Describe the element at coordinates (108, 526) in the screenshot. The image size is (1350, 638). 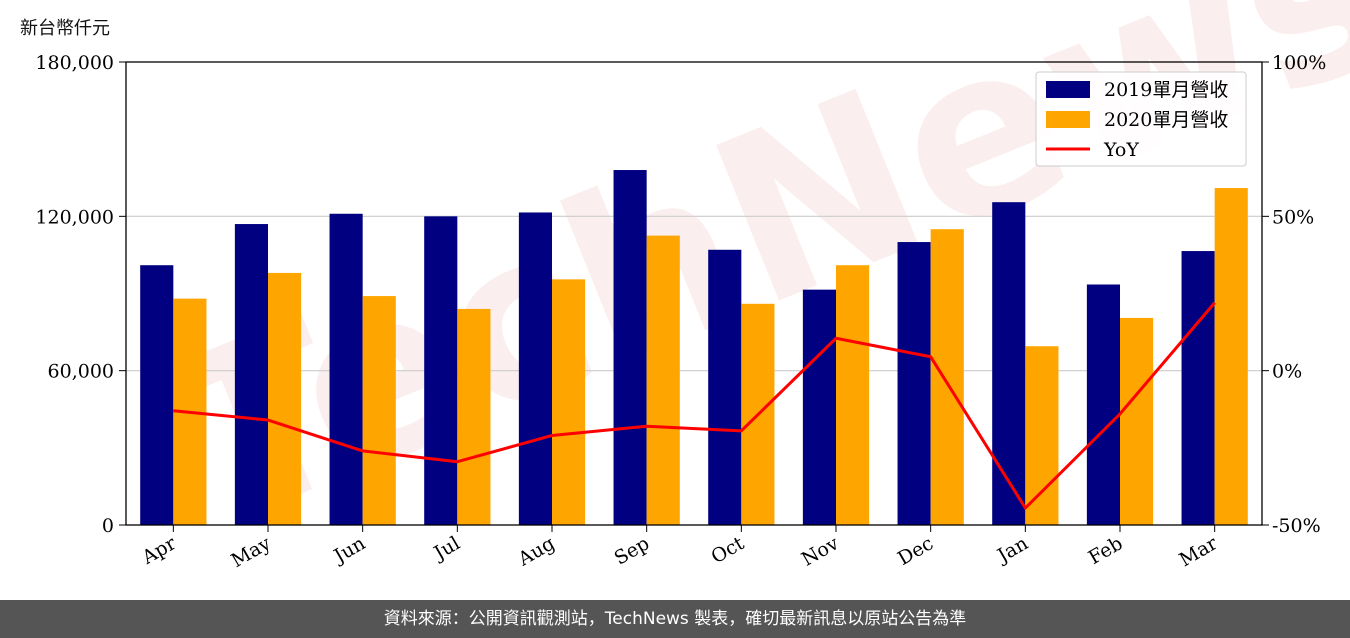
I see `y-tick-label: 0` at that location.